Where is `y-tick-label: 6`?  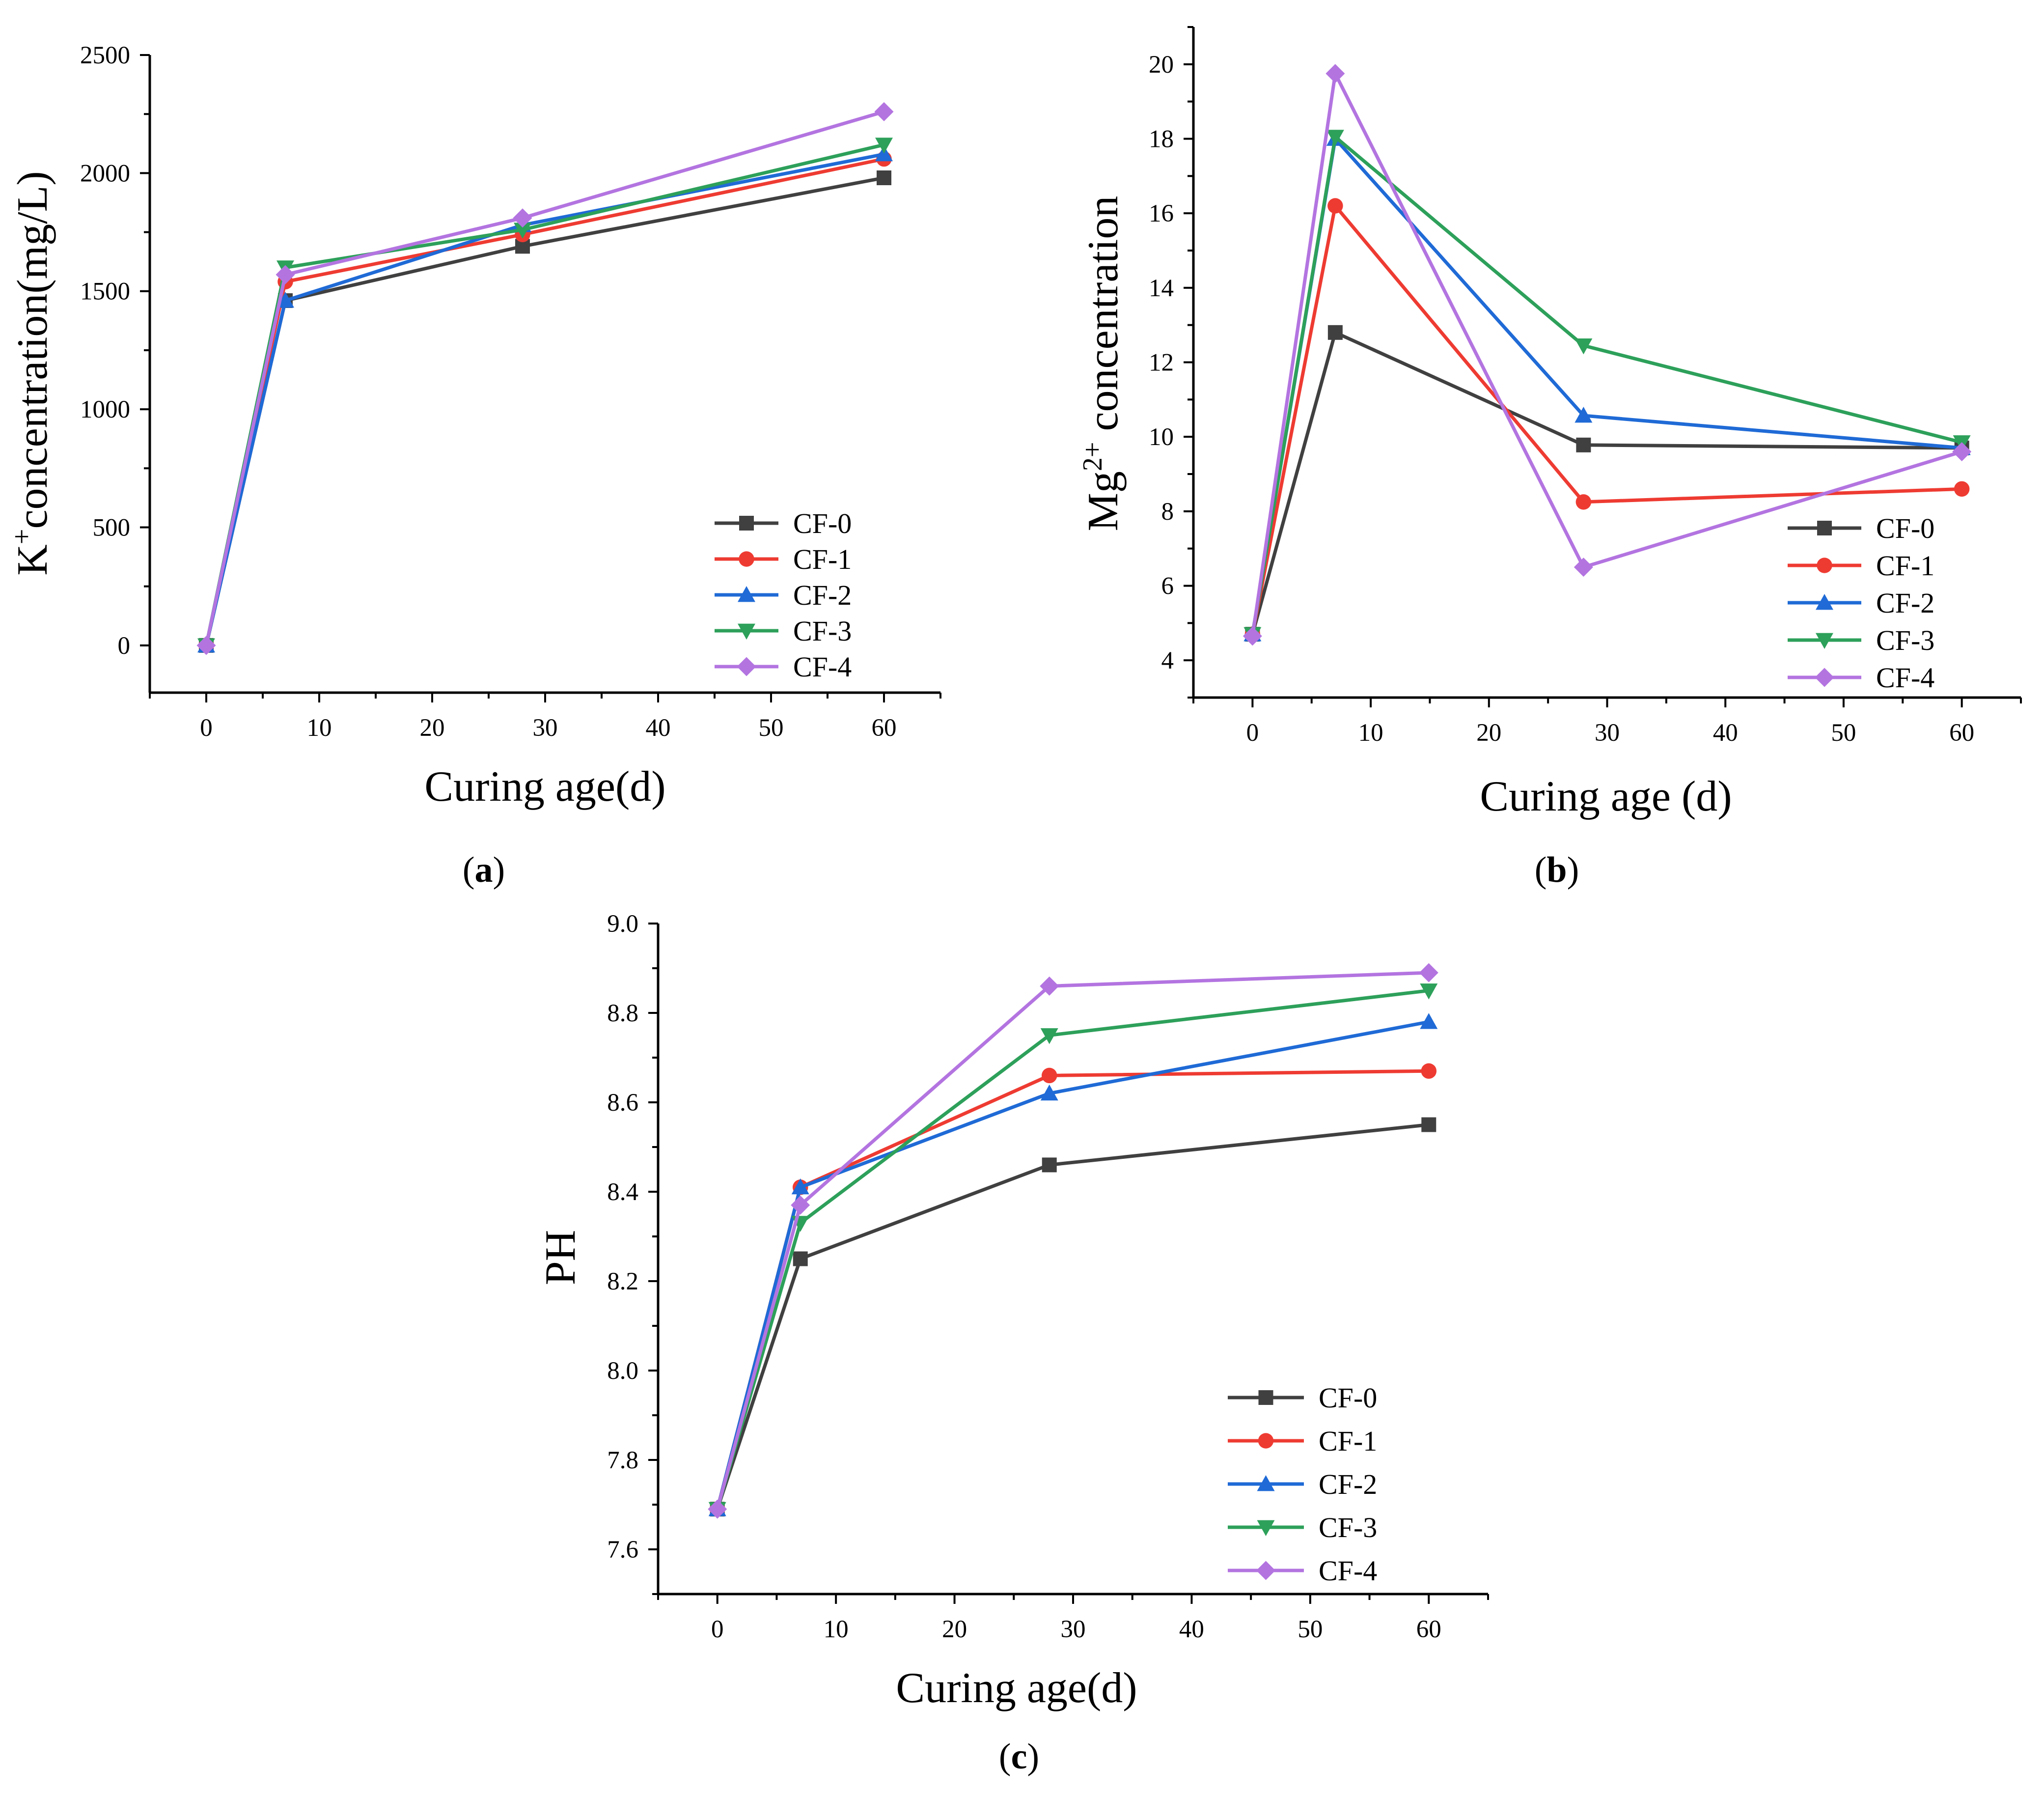
y-tick-label: 6 is located at coordinates (1167, 586).